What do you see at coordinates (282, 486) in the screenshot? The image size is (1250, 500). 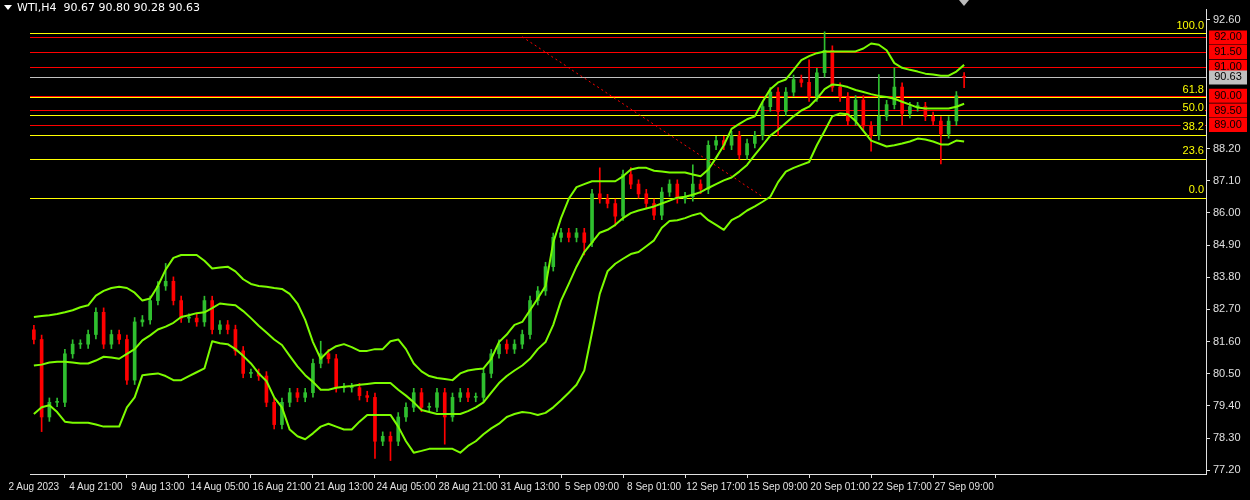 I see `x-tick-label: 16 Aug 21:00` at bounding box center [282, 486].